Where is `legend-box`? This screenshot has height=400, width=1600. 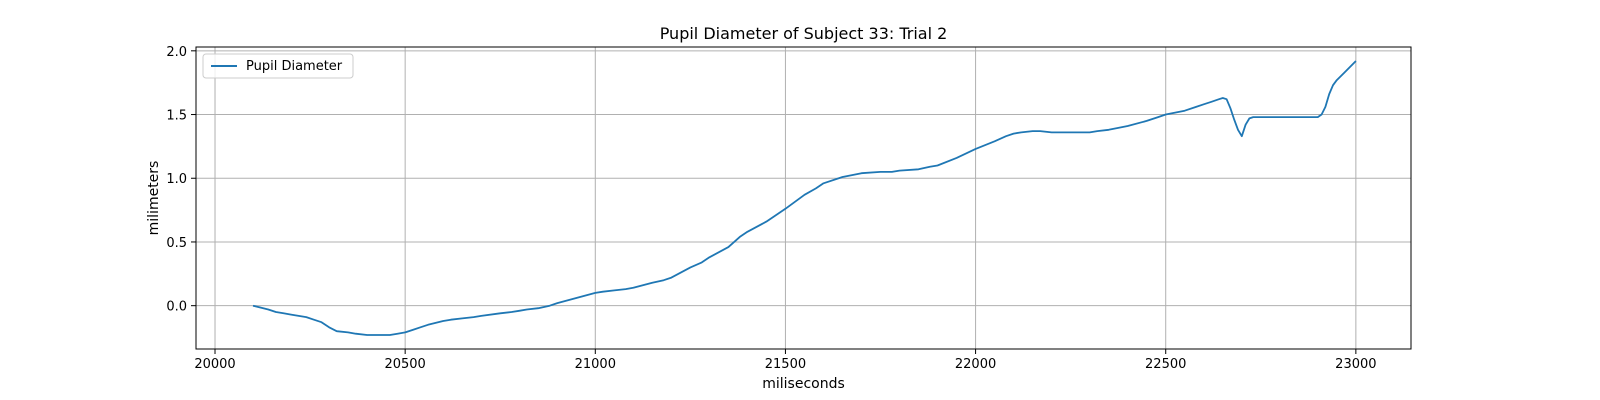 legend-box is located at coordinates (278, 66).